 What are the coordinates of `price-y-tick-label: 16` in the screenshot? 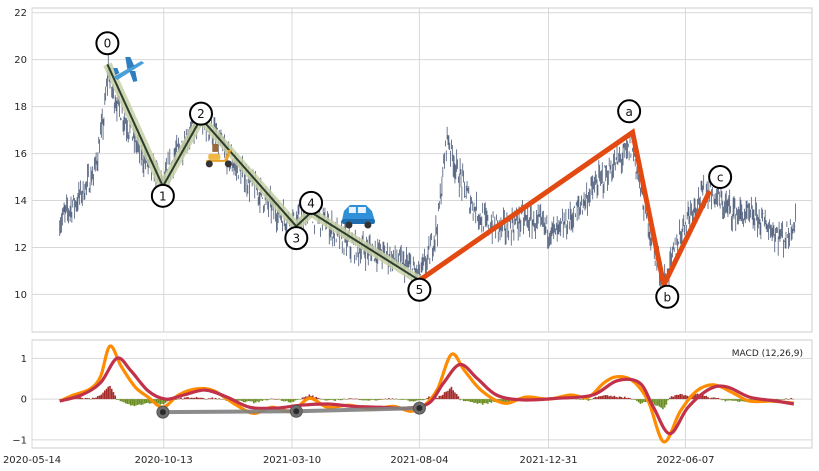 It's located at (20, 154).